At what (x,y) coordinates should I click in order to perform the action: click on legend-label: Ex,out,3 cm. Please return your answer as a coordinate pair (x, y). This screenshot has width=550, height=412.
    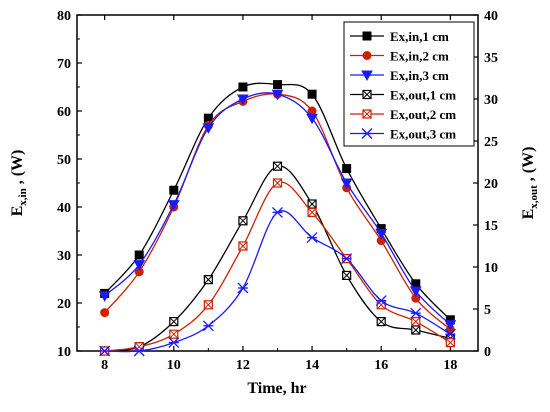
    Looking at the image, I should click on (423, 134).